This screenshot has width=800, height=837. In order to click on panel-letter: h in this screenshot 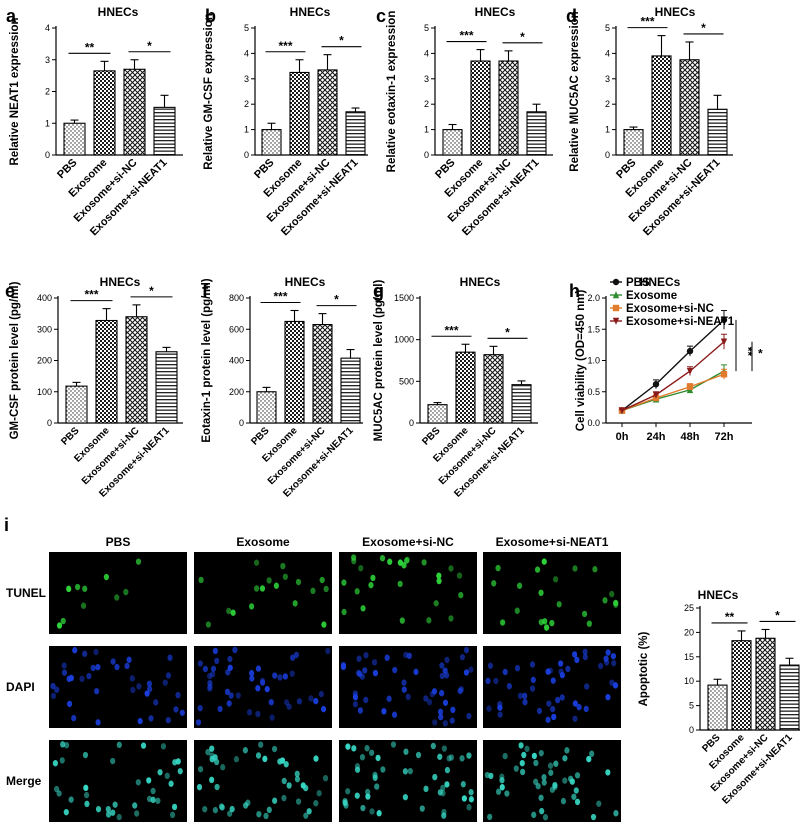, I will do `click(574, 291)`.